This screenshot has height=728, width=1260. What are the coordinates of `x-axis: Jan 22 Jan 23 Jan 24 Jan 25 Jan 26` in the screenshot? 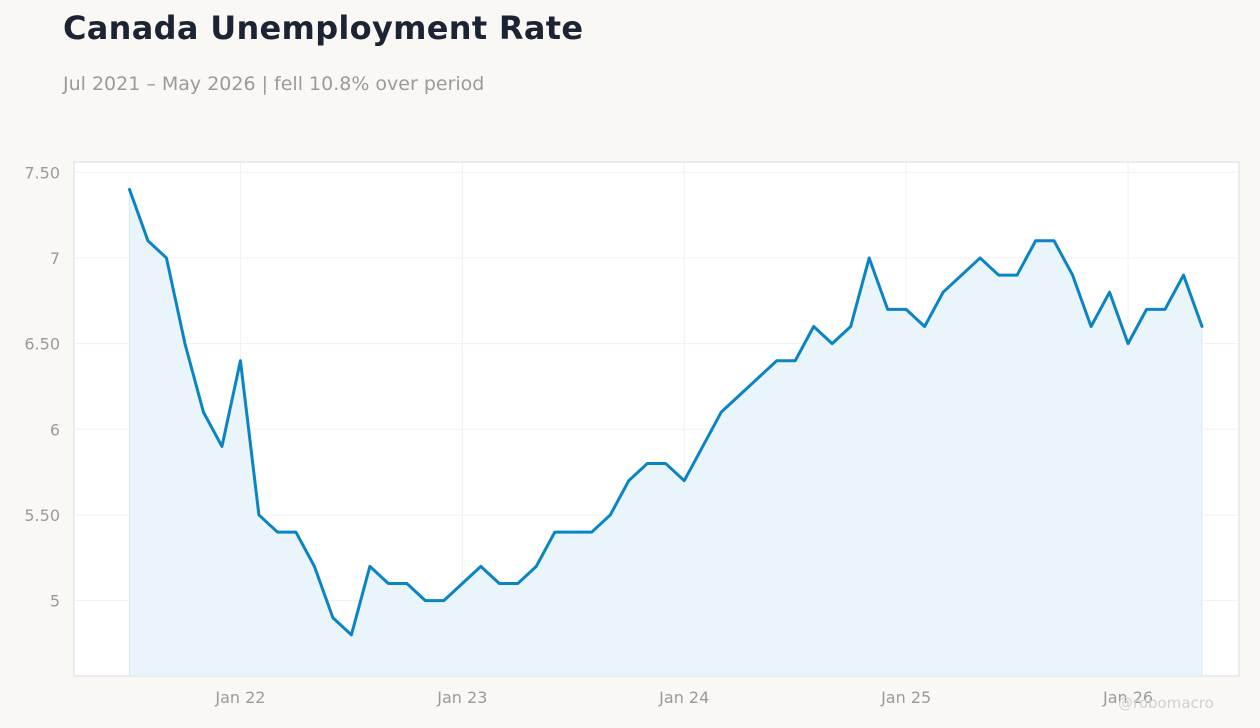 It's located at (683, 697).